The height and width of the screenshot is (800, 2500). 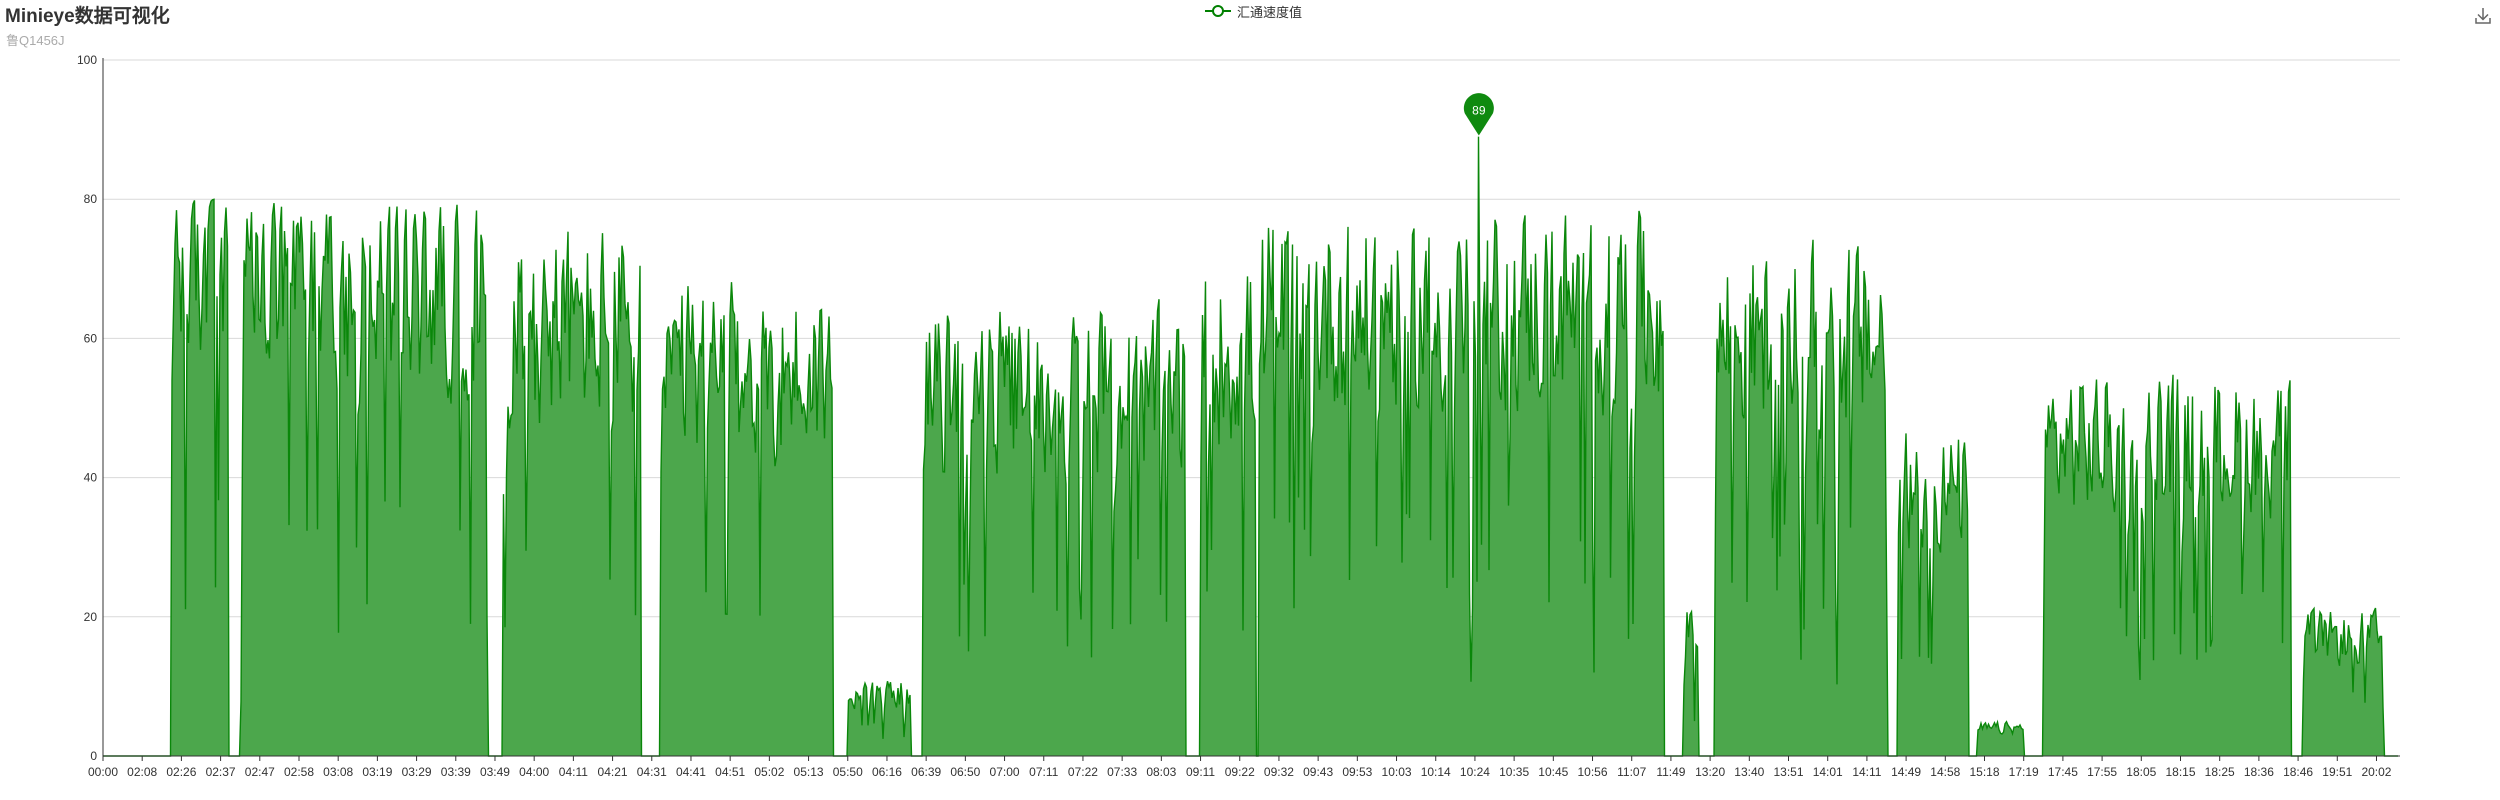 What do you see at coordinates (769, 772) in the screenshot?
I see `x-tick-label: 05:02` at bounding box center [769, 772].